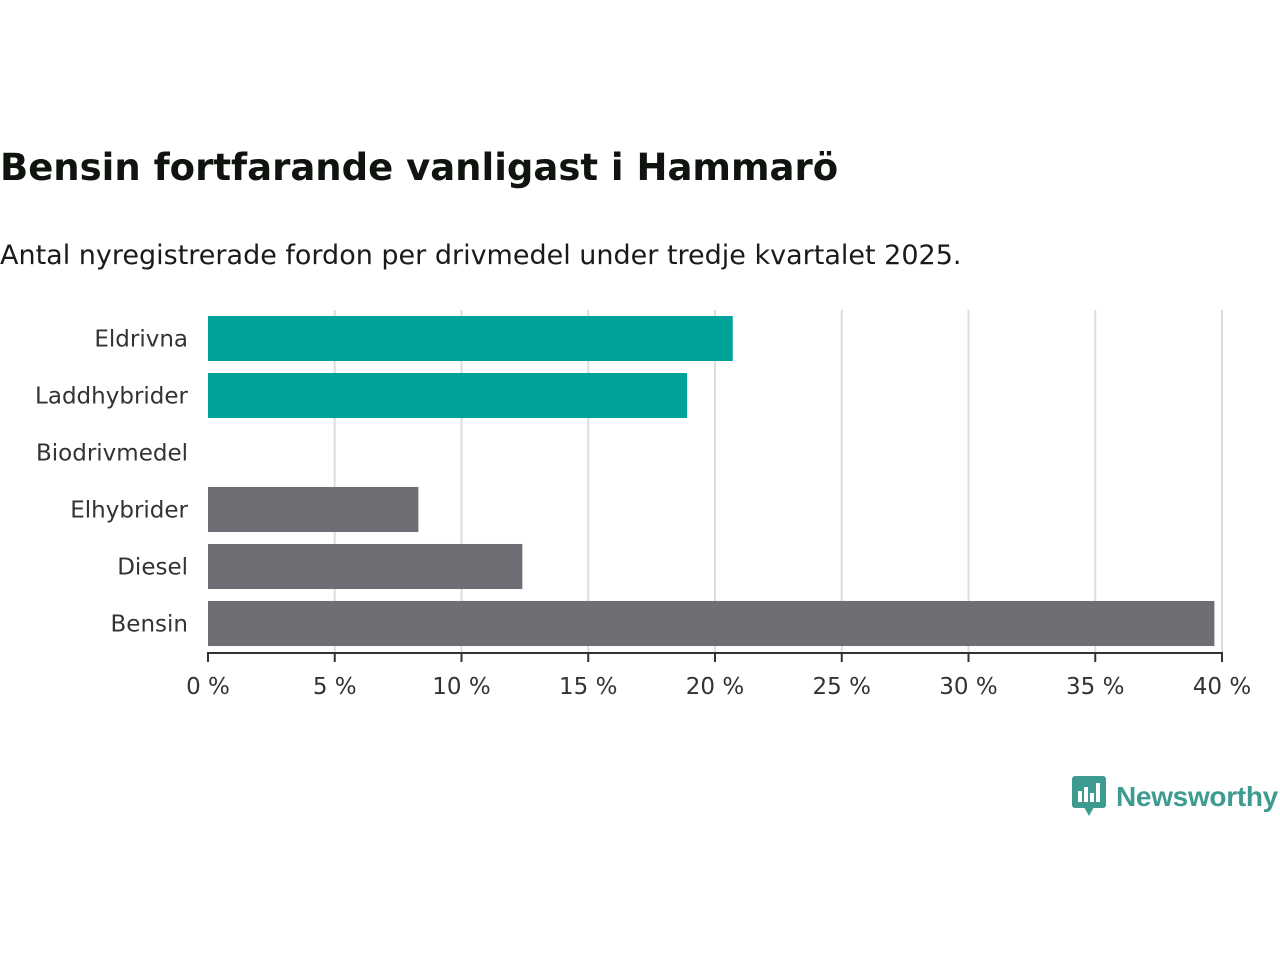 The image size is (1280, 960). What do you see at coordinates (152, 568) in the screenshot?
I see `category-label-diesel: Diesel` at bounding box center [152, 568].